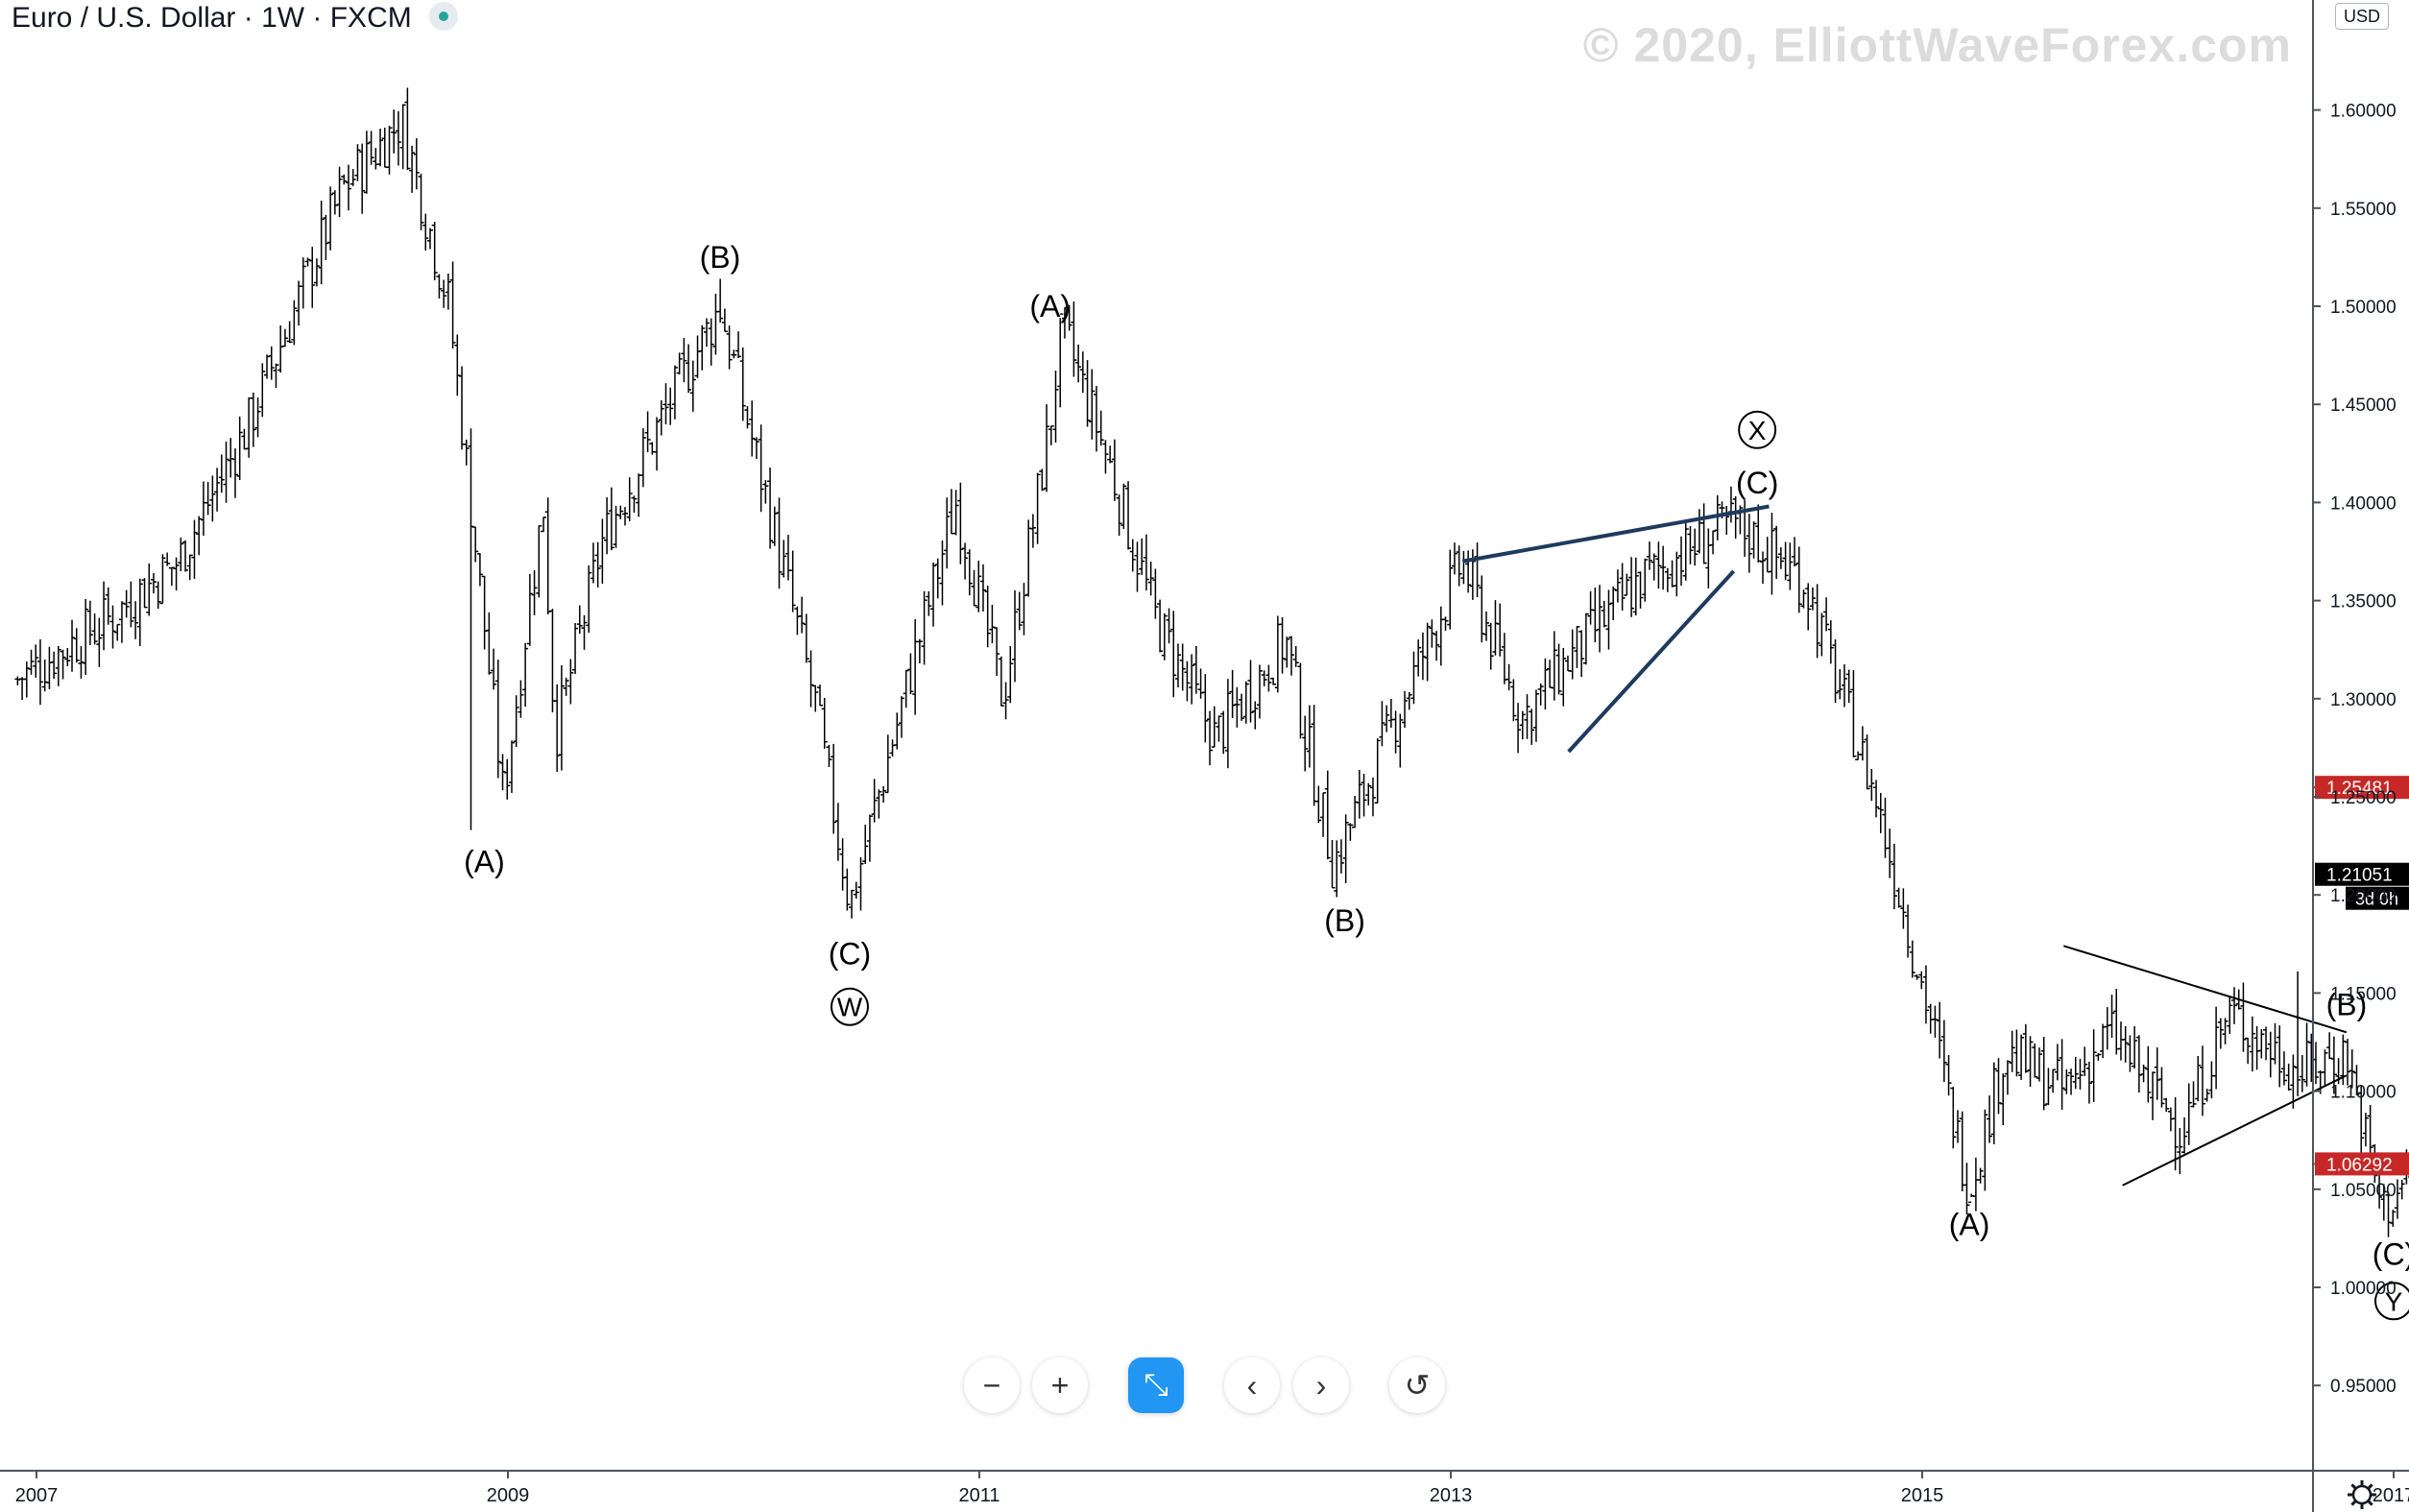 The width and height of the screenshot is (2409, 1512). Describe the element at coordinates (2363, 406) in the screenshot. I see `price-tick-label: 1.45000` at that location.